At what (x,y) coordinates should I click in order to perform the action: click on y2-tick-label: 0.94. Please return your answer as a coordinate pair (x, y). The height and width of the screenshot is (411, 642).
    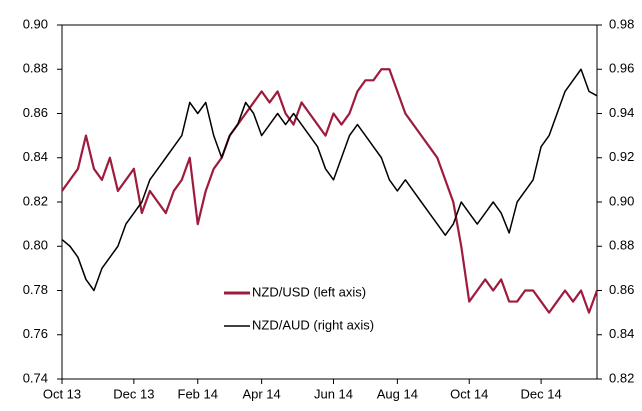
    Looking at the image, I should click on (621, 112).